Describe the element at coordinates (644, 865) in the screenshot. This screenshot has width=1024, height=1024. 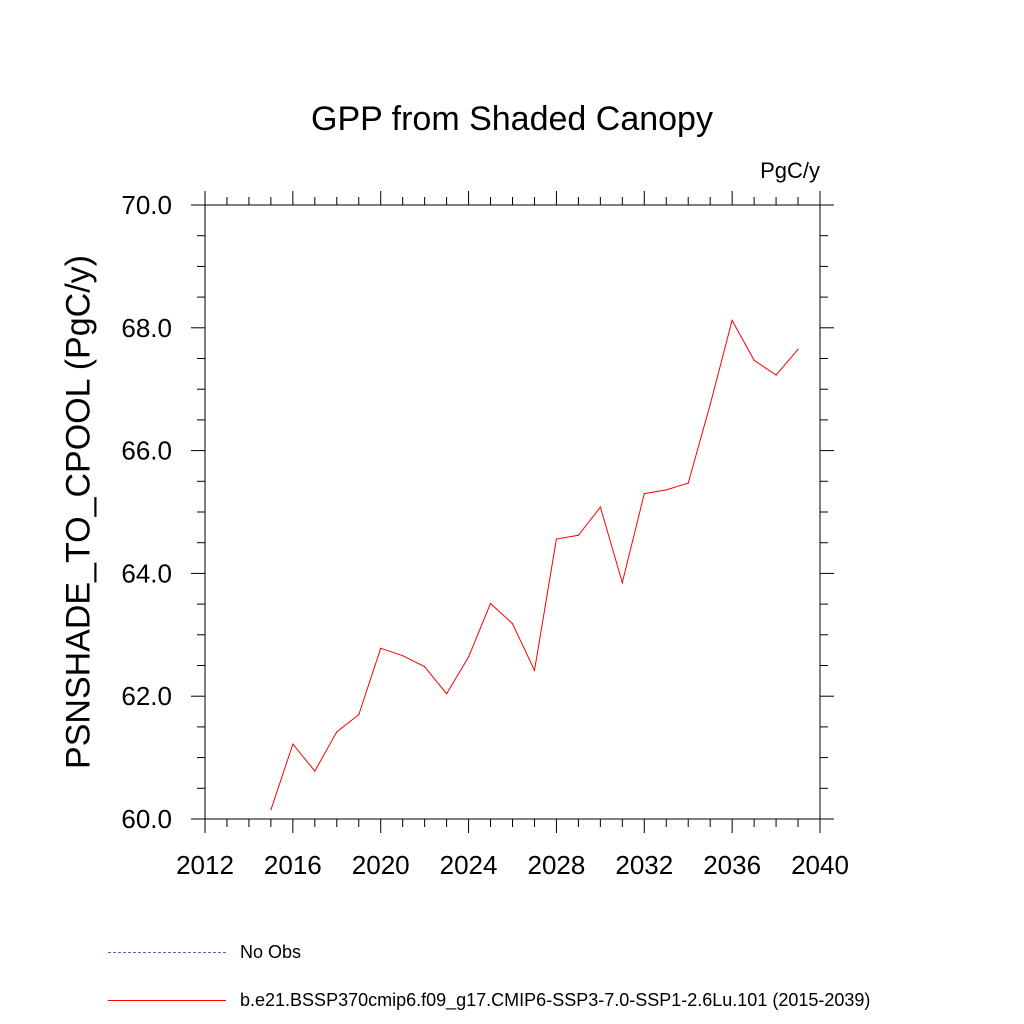
I see `x-tick-label: 2032` at that location.